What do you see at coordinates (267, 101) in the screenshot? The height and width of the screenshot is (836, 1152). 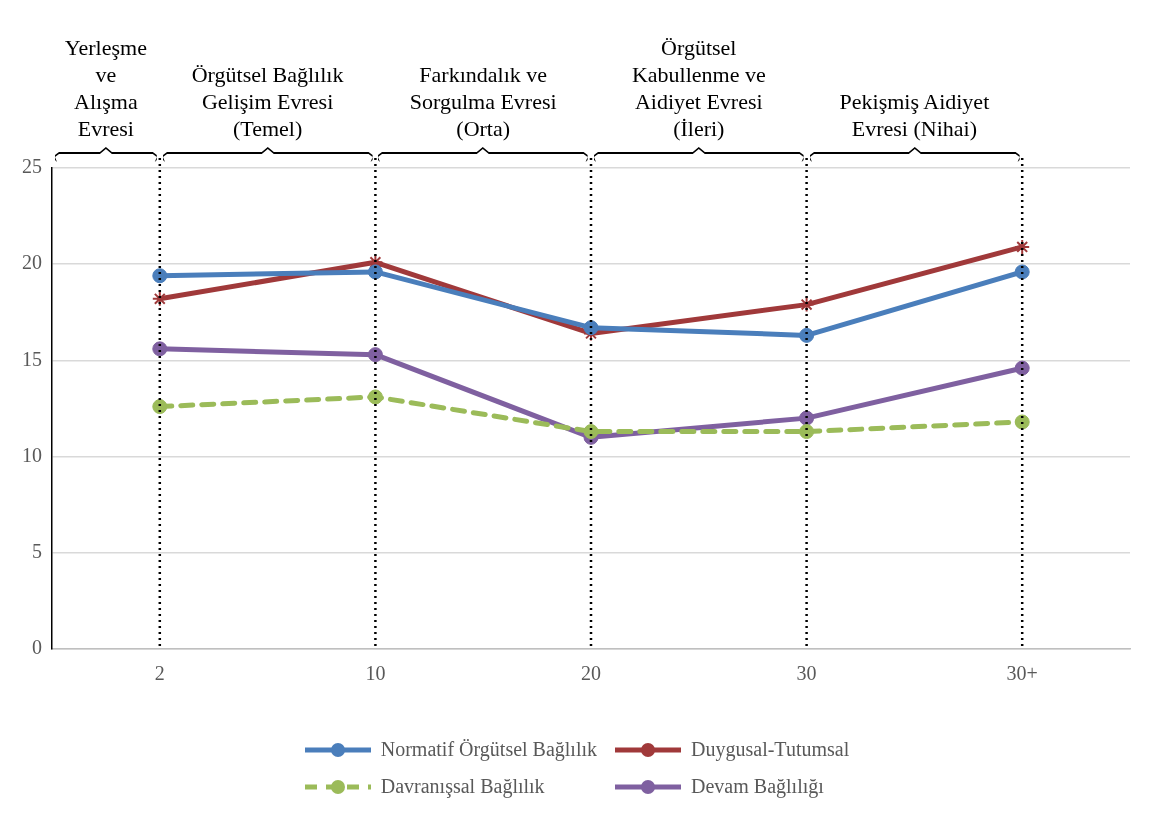 I see `text: Örgütsel Bağlılık Gelişim Evresi (Temel)` at bounding box center [267, 101].